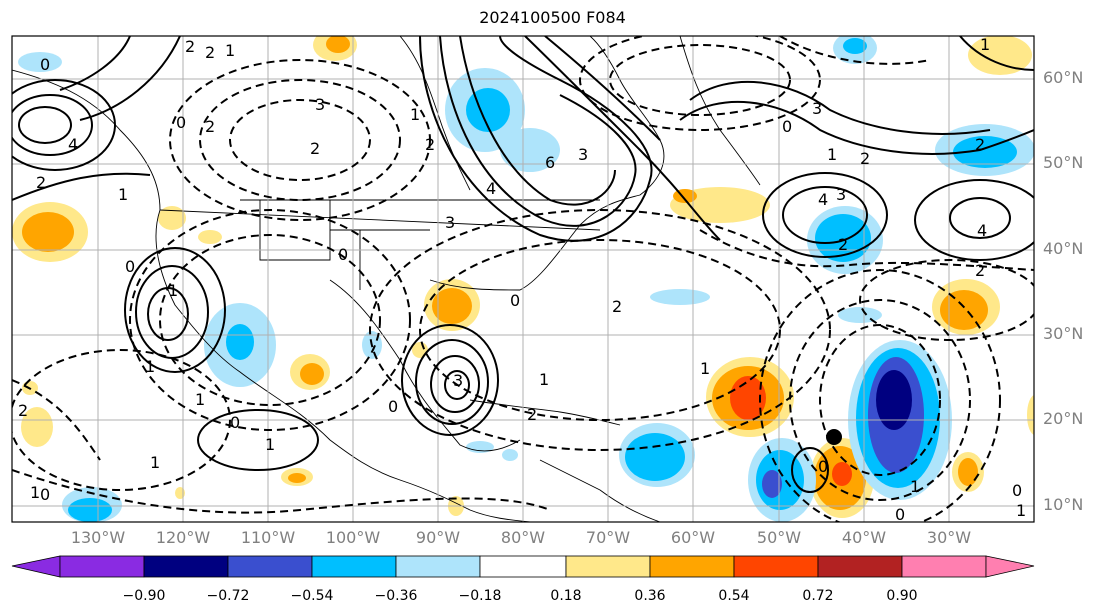 The image size is (1105, 615). I want to click on colorbar-tick-label: −0.72, so click(228, 596).